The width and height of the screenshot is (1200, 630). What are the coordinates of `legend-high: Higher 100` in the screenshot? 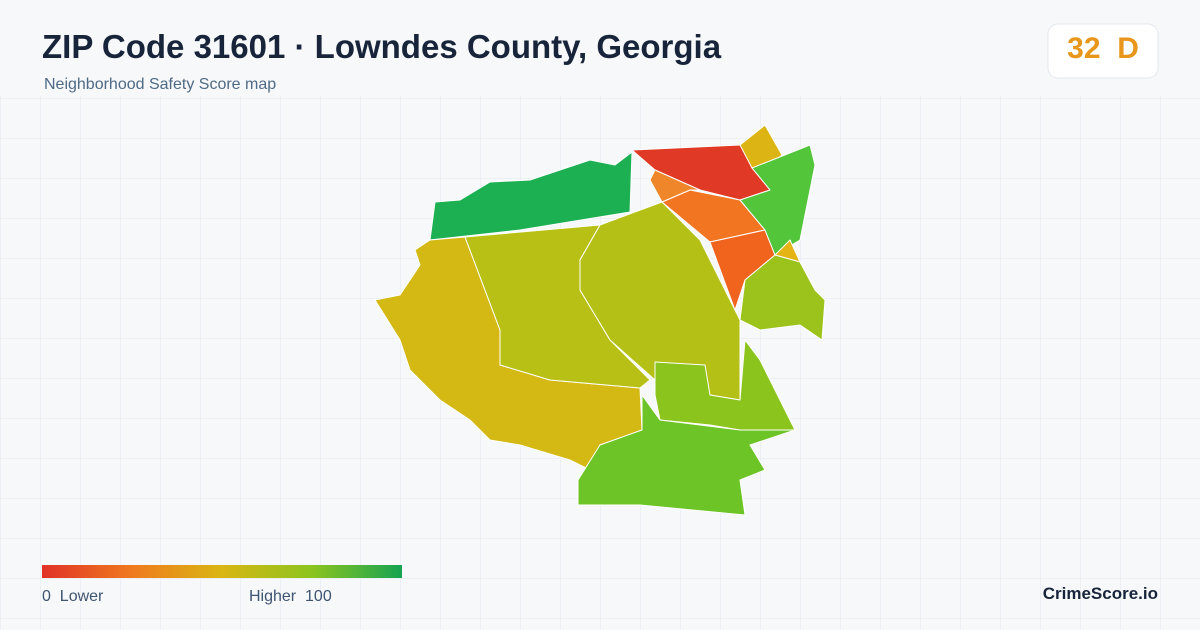 It's located at (290, 597).